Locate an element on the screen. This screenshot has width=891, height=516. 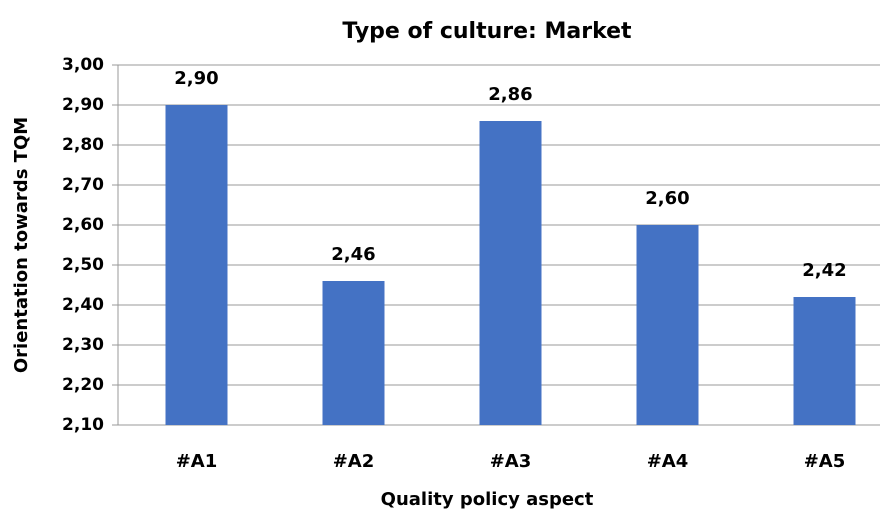
y-tick-label: 3,00 is located at coordinates (83, 65).